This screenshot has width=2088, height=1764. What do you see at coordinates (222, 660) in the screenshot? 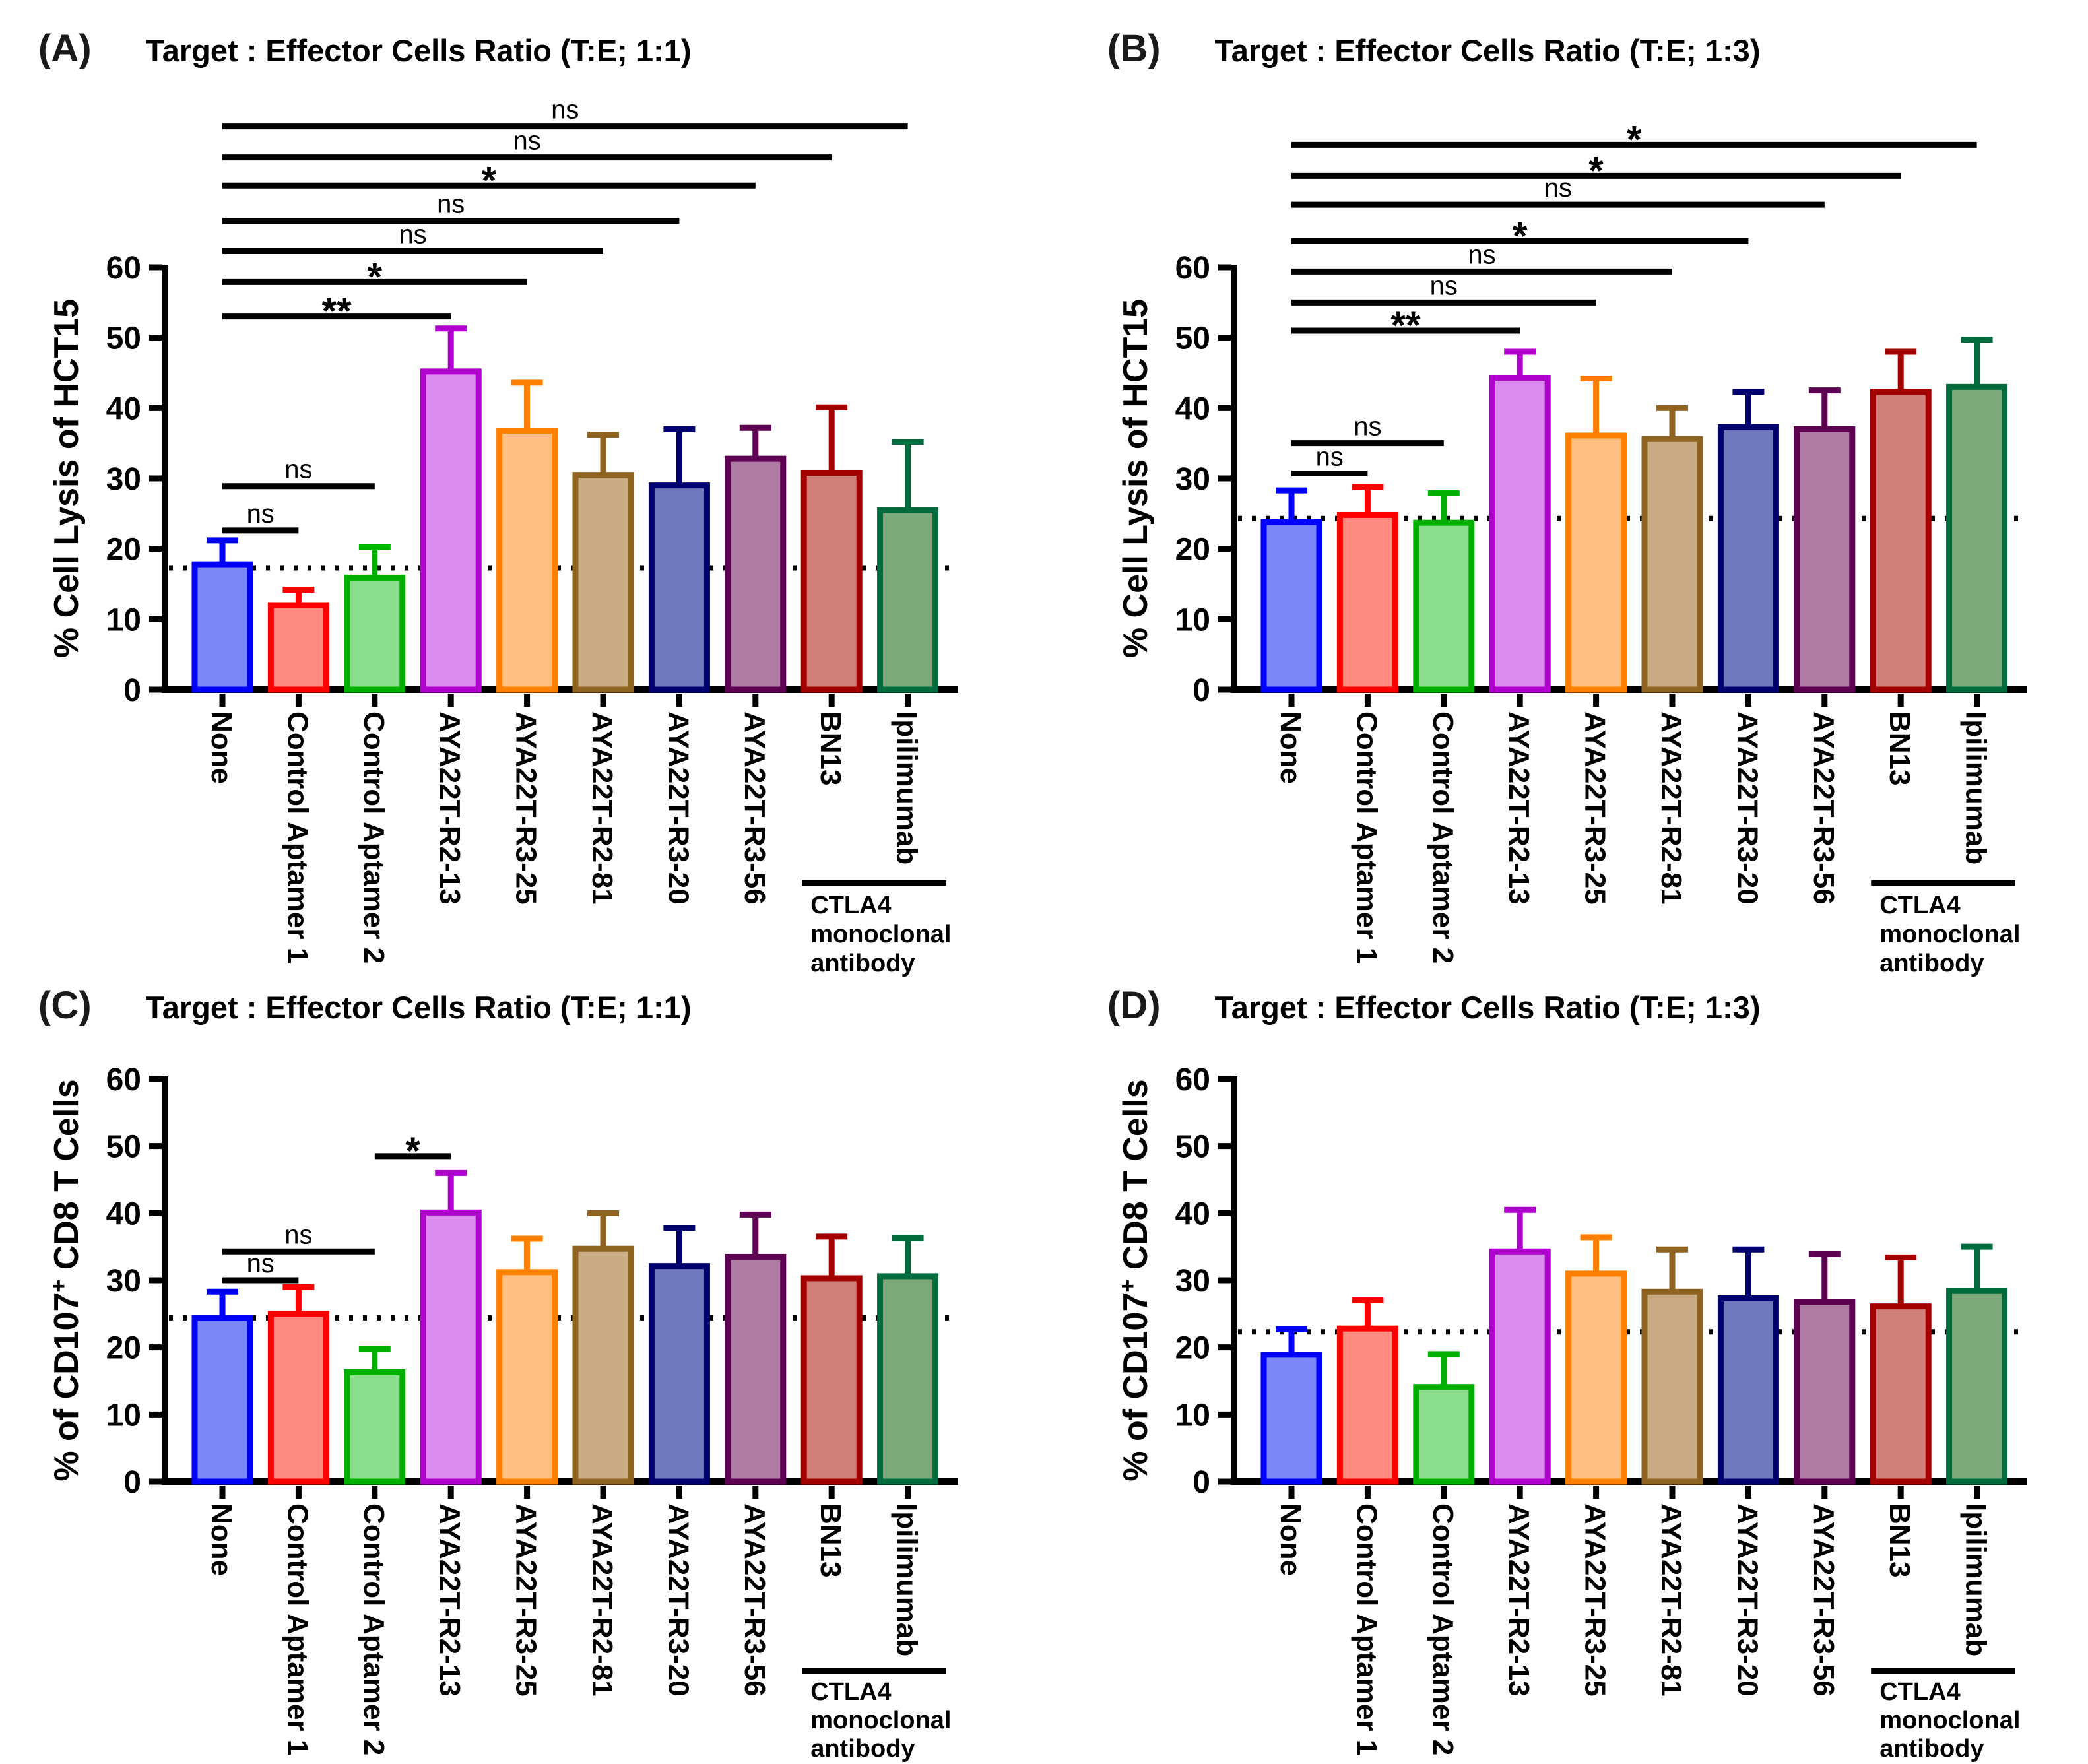
I see `bar-group-none: None` at bounding box center [222, 660].